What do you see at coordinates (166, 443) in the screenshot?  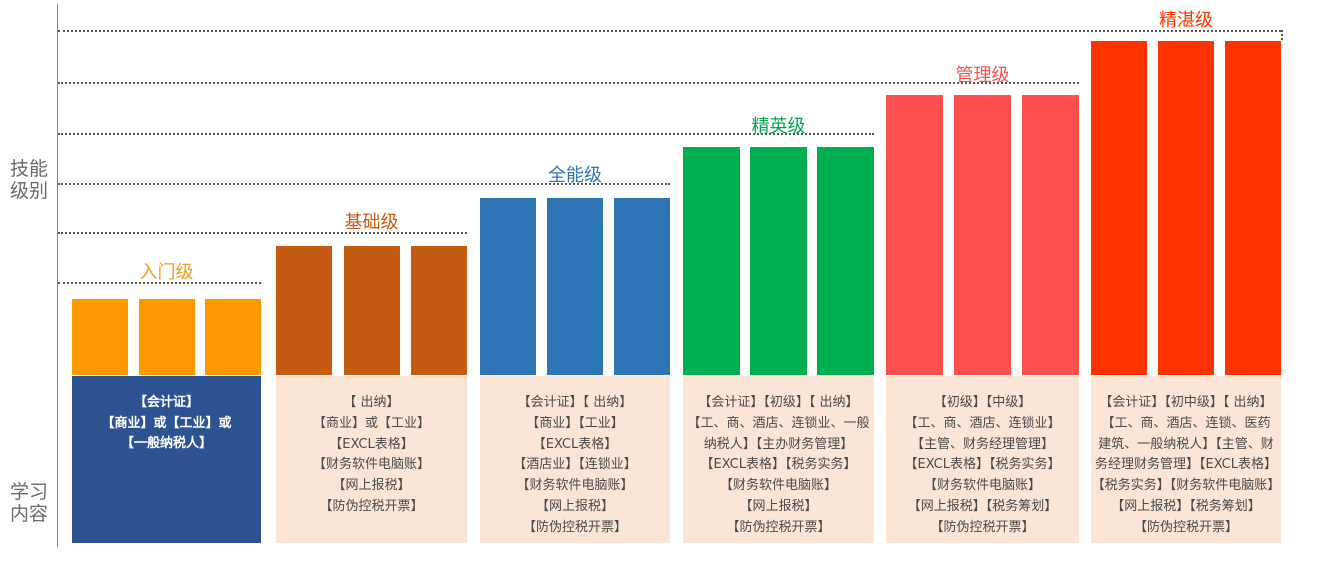 I see `learning-content-line: 【一般纳税人】` at bounding box center [166, 443].